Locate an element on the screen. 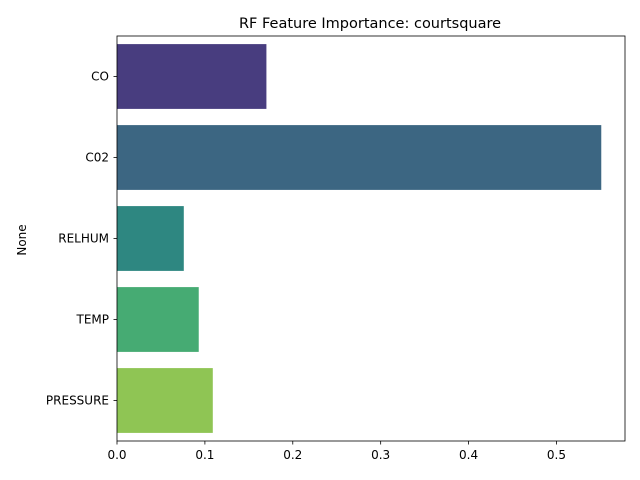 Image resolution: width=640 pixels, height=480 pixels. bar-c02 is located at coordinates (359, 157).